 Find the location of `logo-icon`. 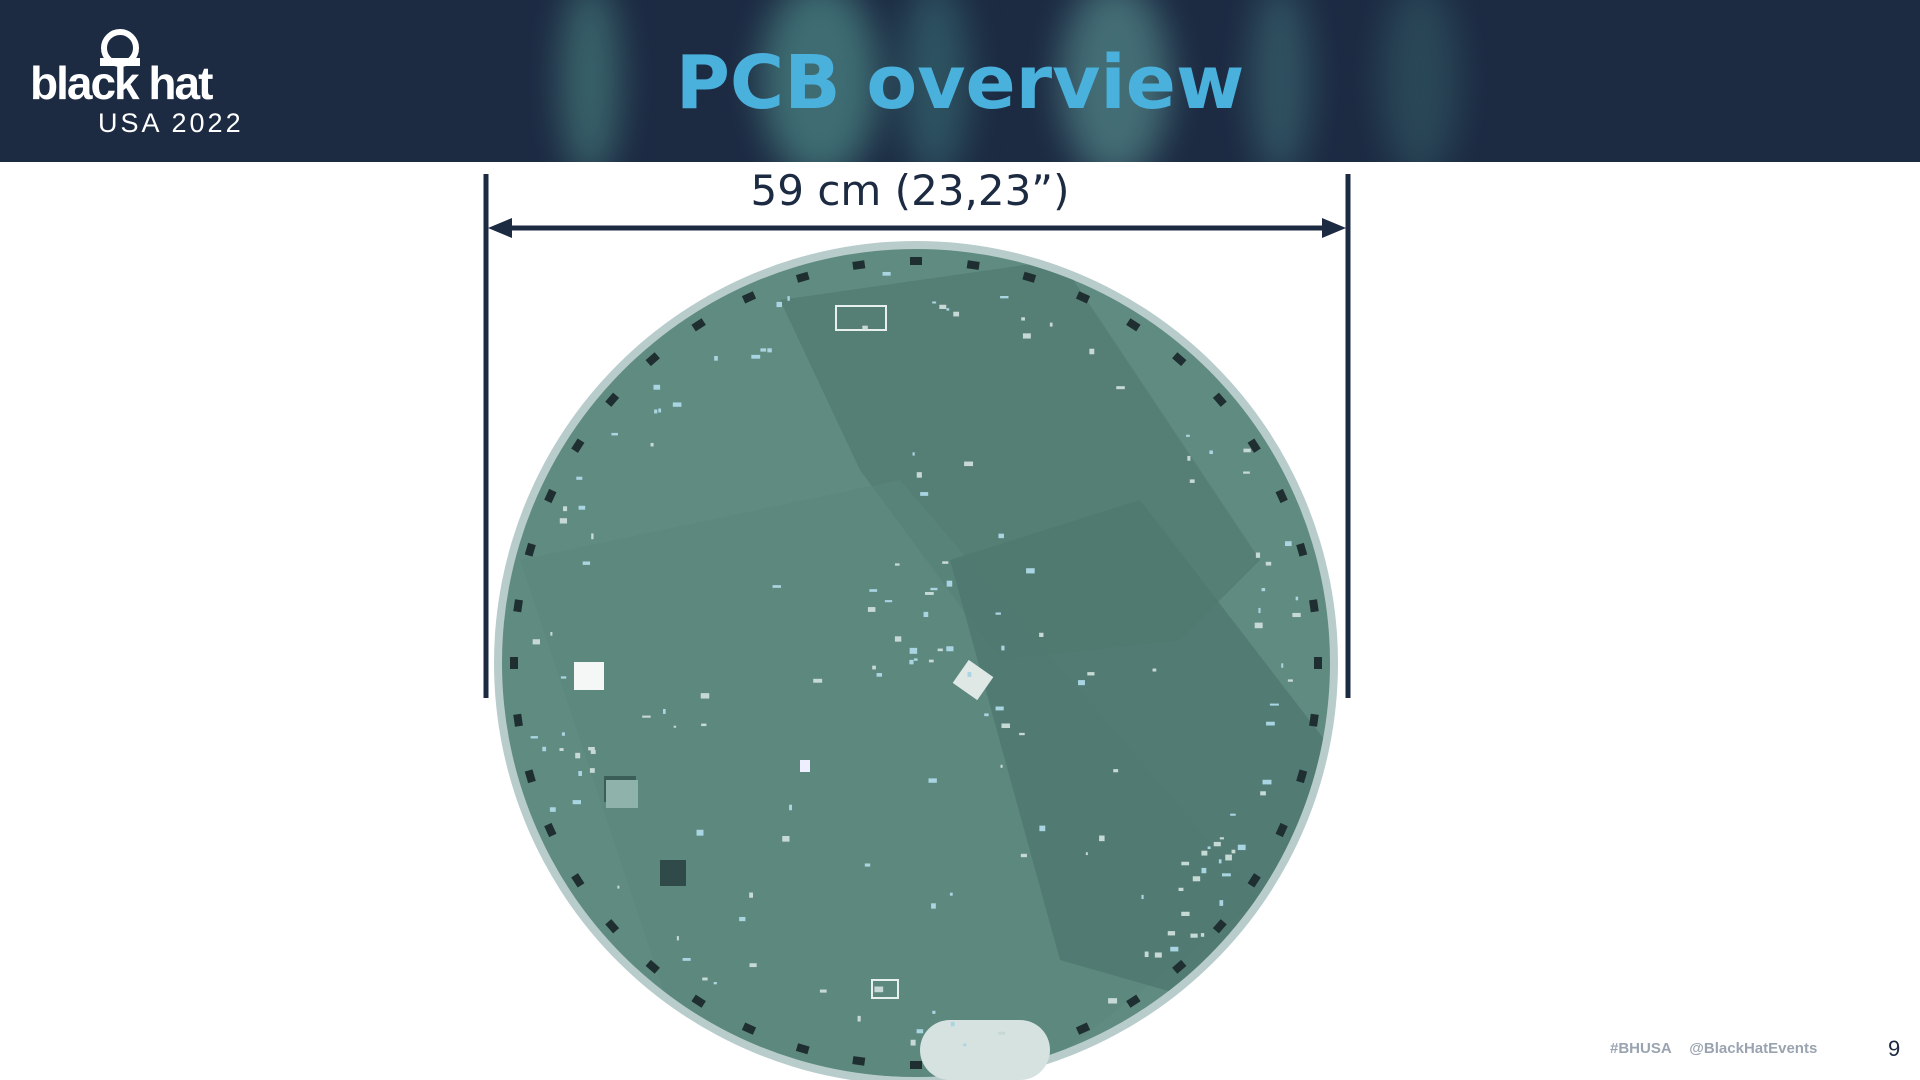

logo-icon is located at coordinates (120, 48).